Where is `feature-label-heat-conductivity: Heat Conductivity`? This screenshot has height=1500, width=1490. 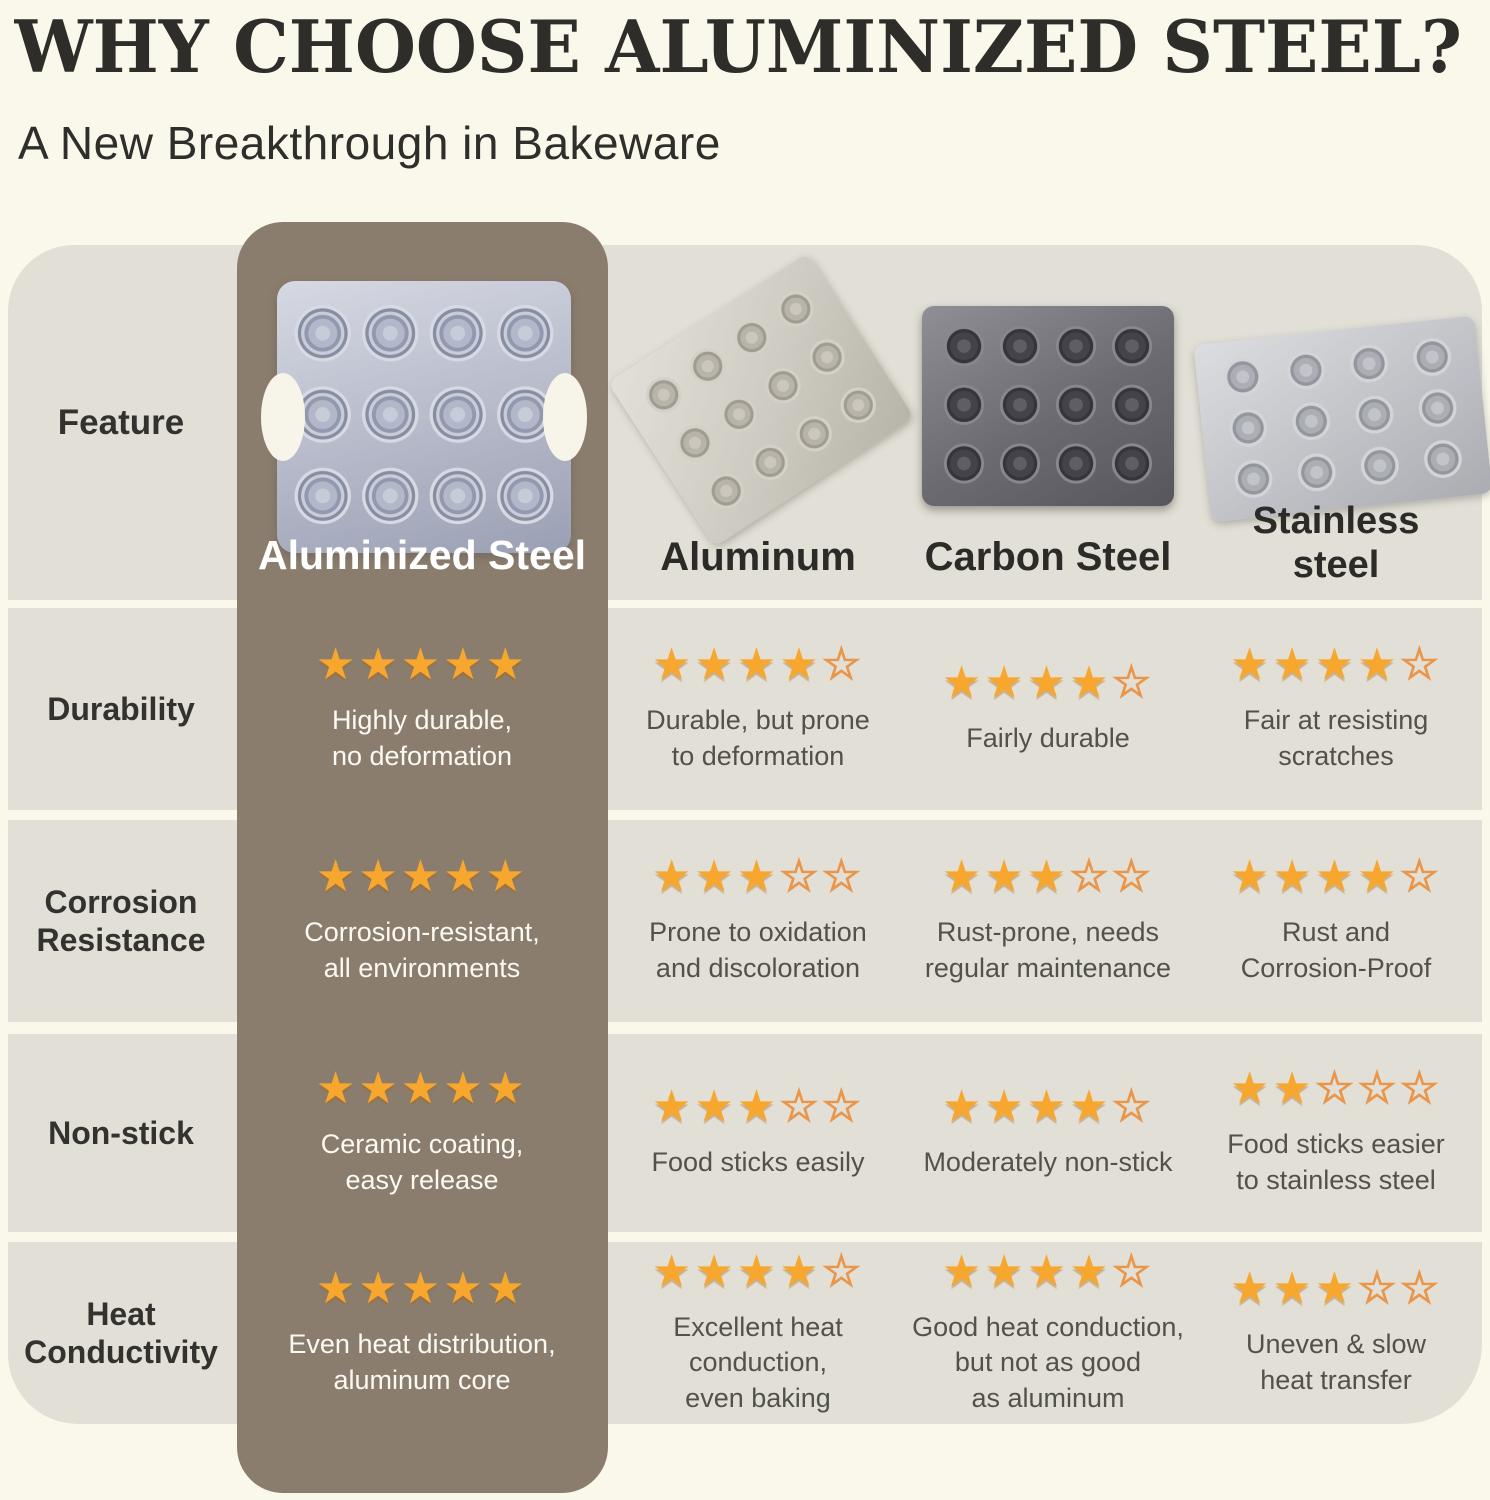
feature-label-heat-conductivity: Heat Conductivity is located at coordinates (121, 1332).